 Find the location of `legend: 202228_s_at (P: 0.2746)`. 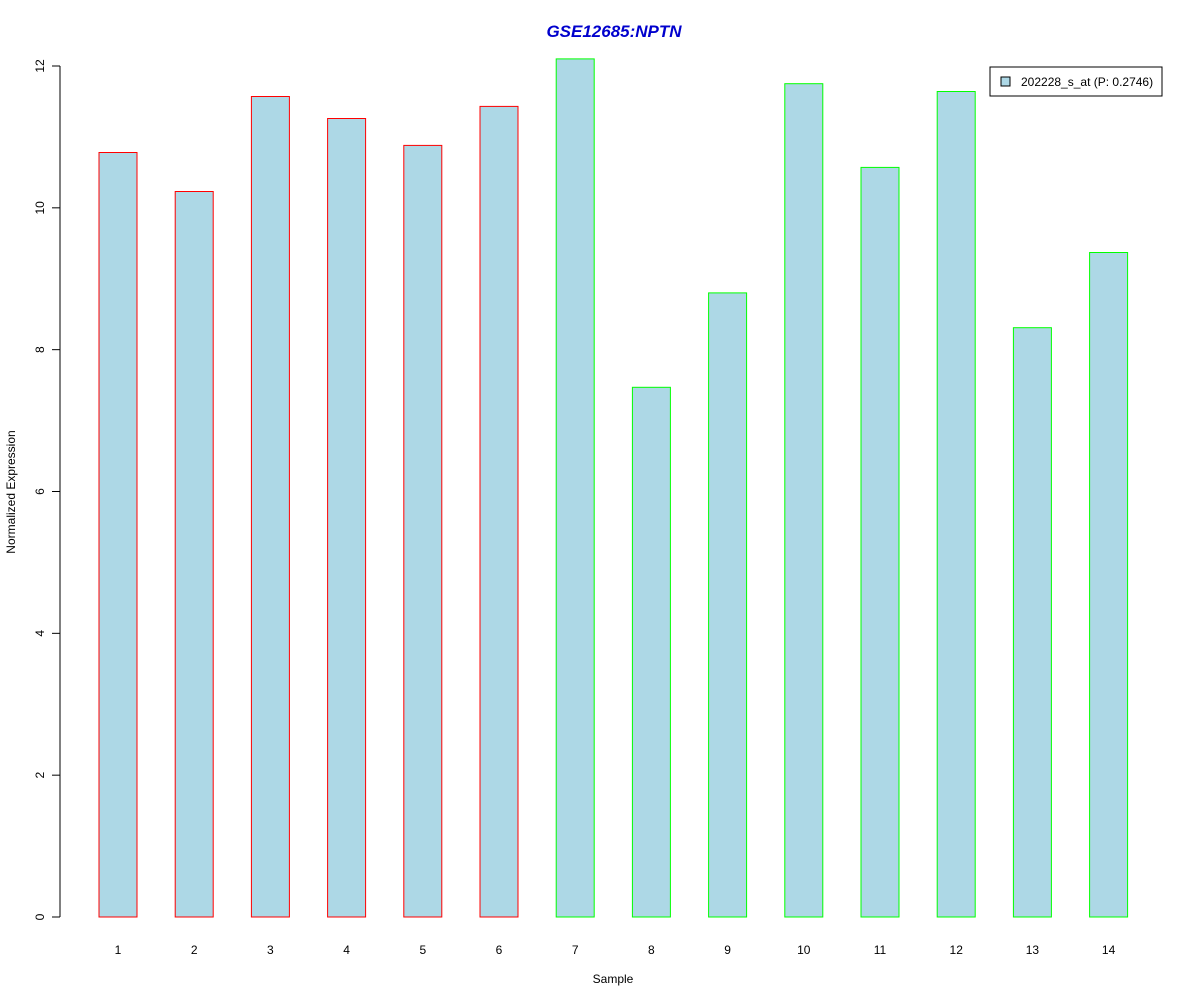

legend: 202228_s_at (P: 0.2746) is located at coordinates (1076, 81).